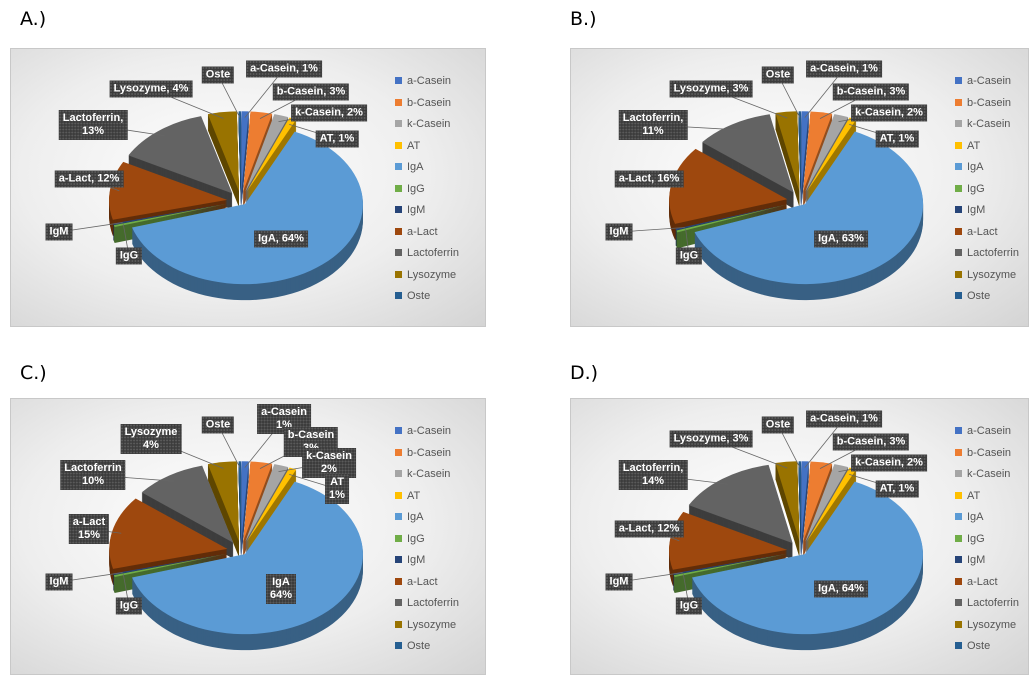 The height and width of the screenshot is (675, 1031). Describe the element at coordinates (653, 125) in the screenshot. I see `data-label: Lactoferrin, 11%` at that location.